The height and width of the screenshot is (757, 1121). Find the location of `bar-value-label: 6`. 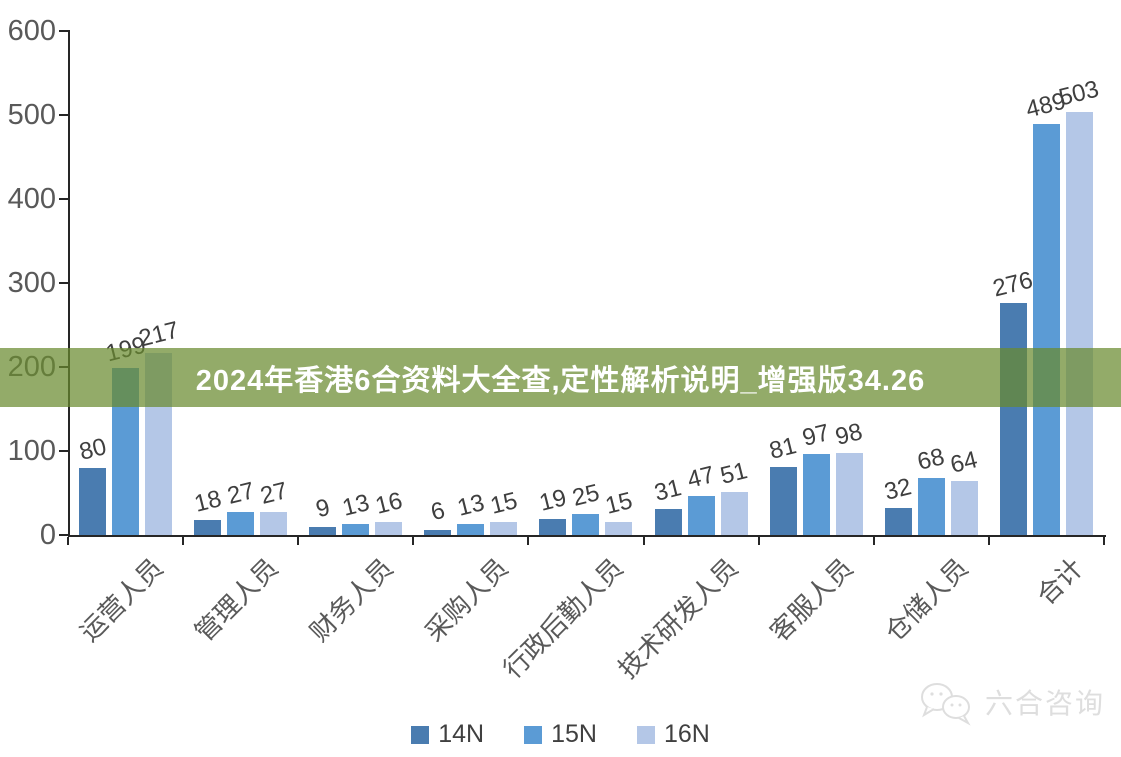

bar-value-label: 6 is located at coordinates (438, 511).